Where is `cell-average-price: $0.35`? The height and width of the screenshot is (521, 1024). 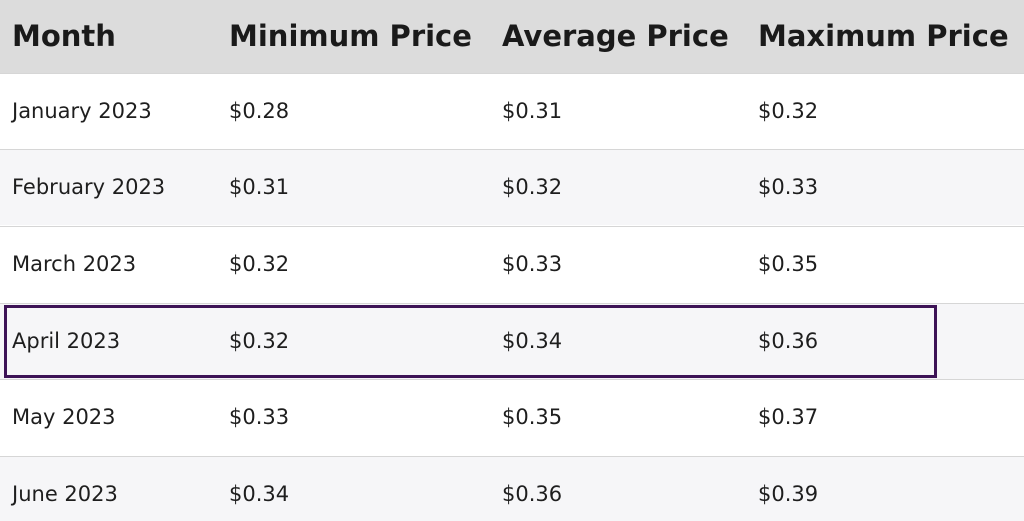 cell-average-price: $0.35 is located at coordinates (532, 417).